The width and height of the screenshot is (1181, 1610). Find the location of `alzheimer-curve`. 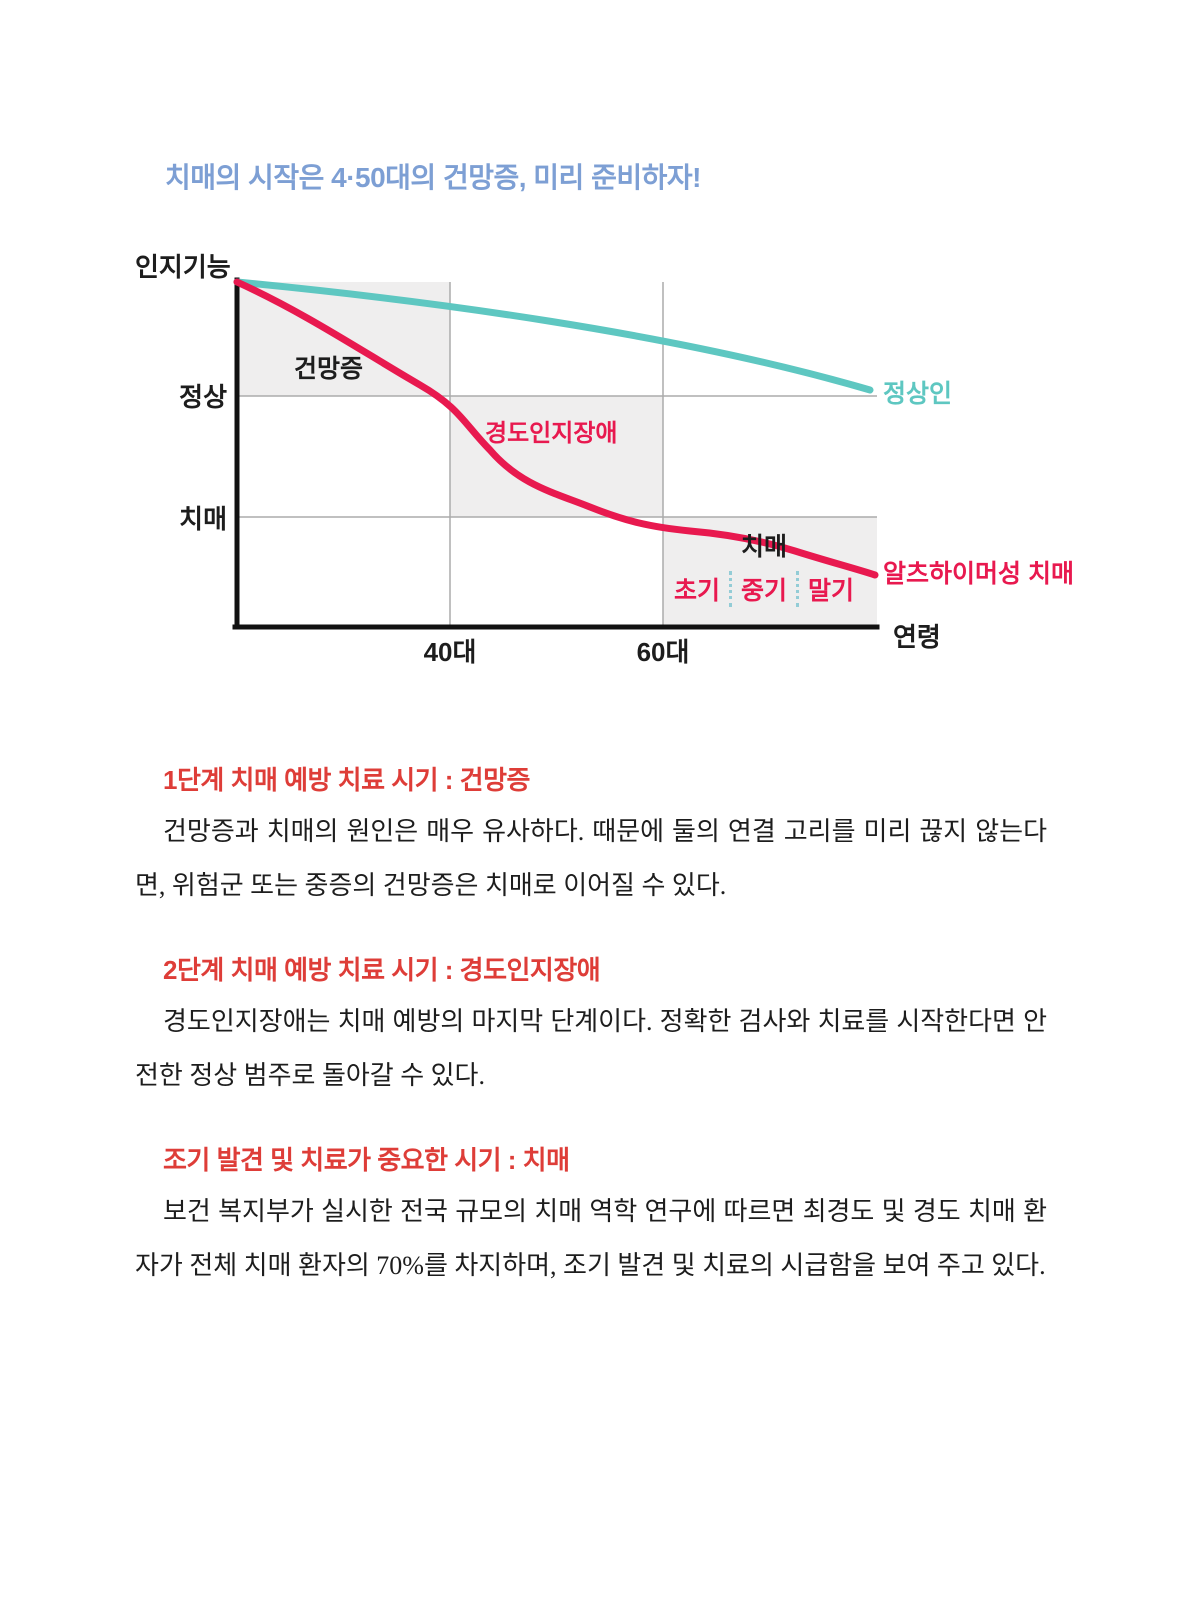

alzheimer-curve is located at coordinates (556, 428).